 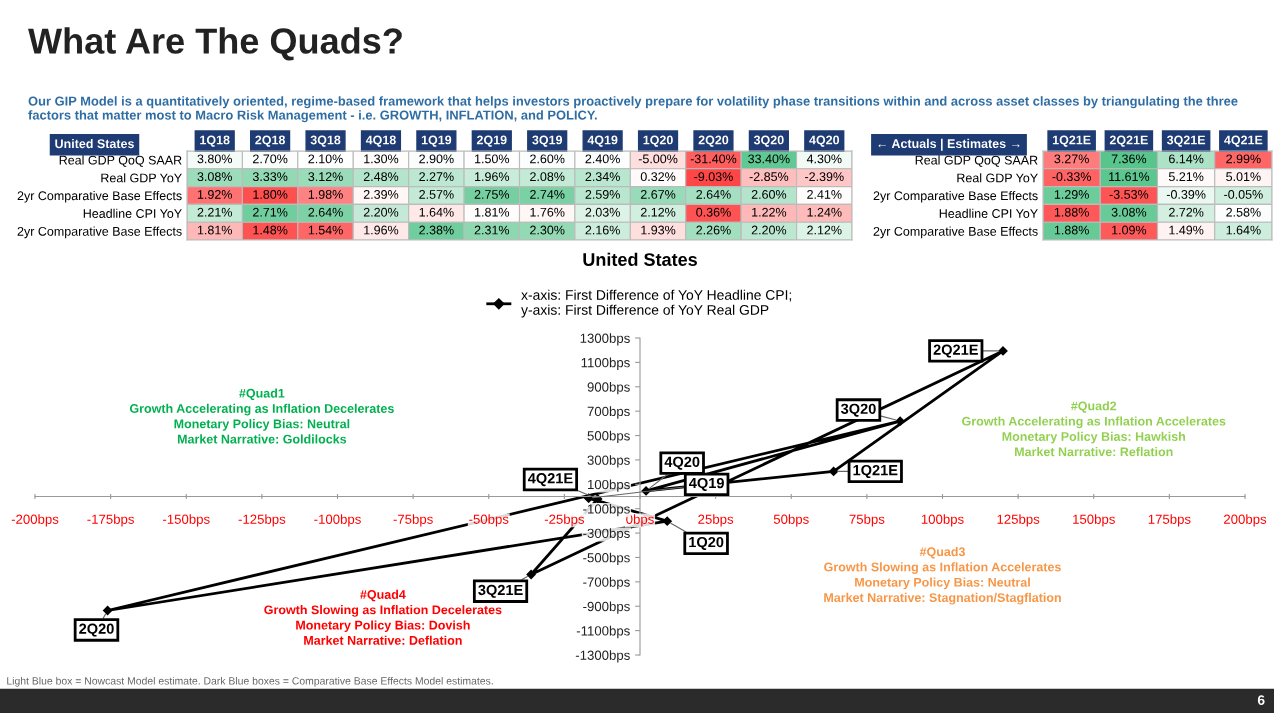 What do you see at coordinates (436, 159) in the screenshot?
I see `data-label: 2.90%` at bounding box center [436, 159].